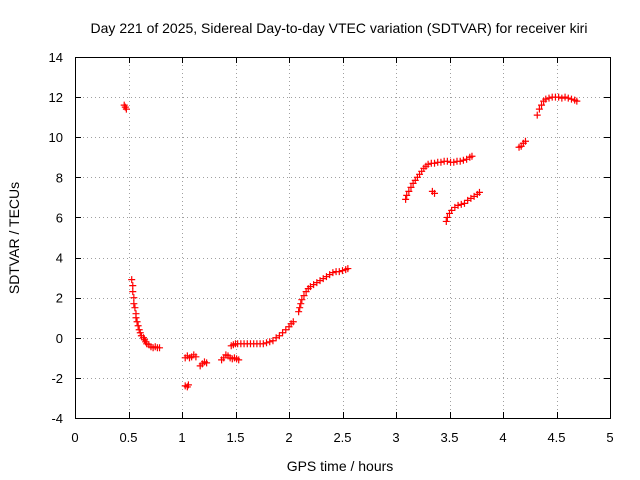 The height and width of the screenshot is (480, 640). What do you see at coordinates (59, 258) in the screenshot?
I see `y-tick-label: 4` at bounding box center [59, 258].